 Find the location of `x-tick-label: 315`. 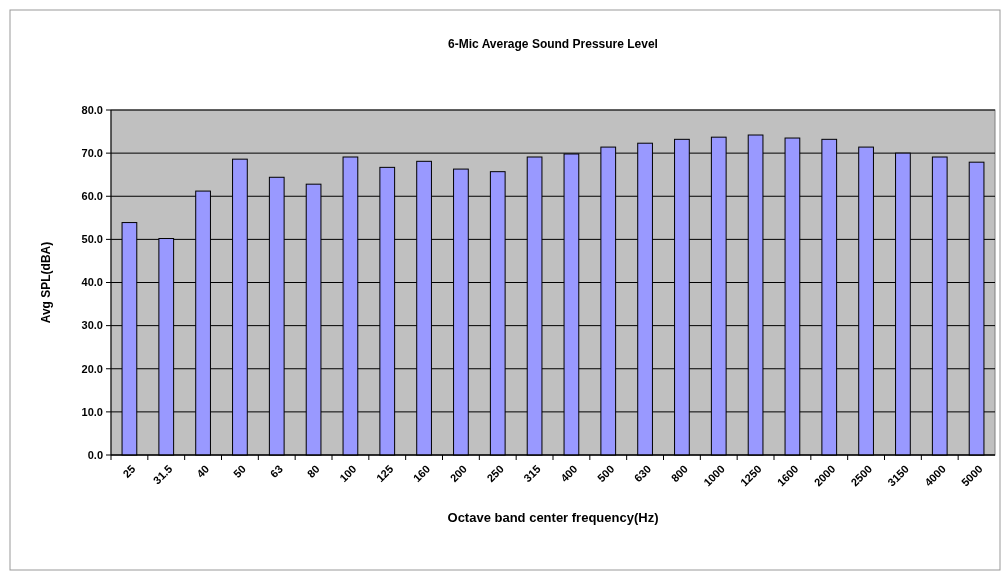

x-tick-label: 315 is located at coordinates (532, 473).